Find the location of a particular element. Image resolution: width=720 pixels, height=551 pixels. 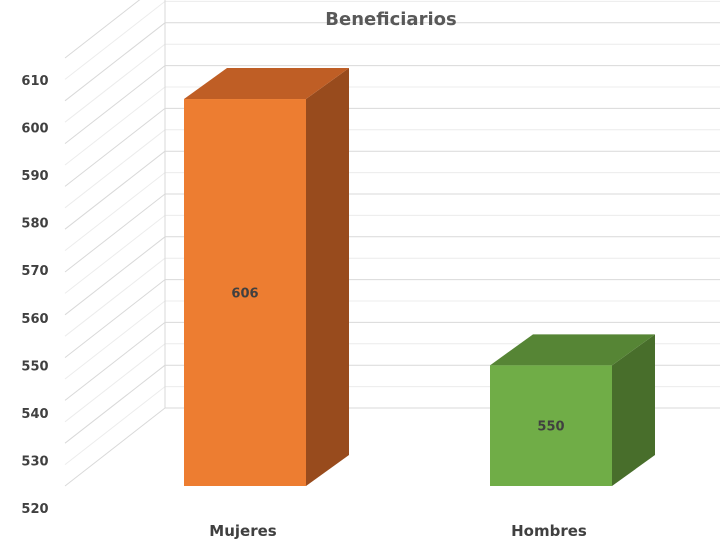

data-label: 550 is located at coordinates (550, 427).